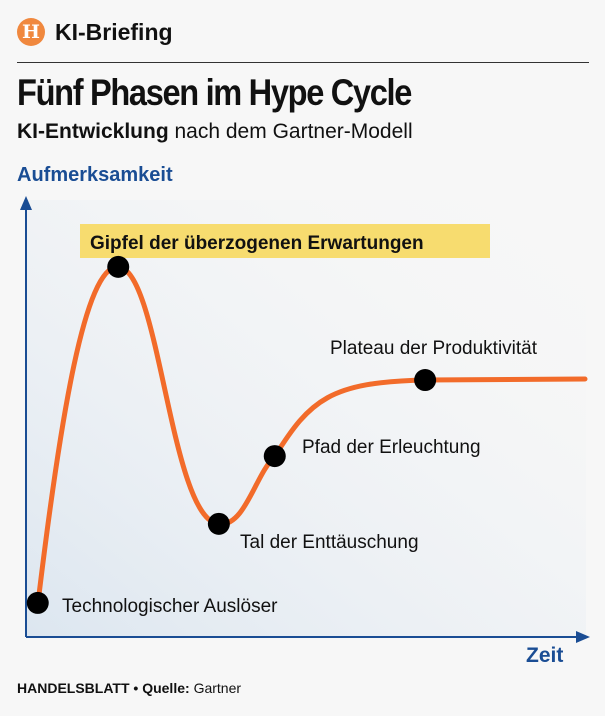  What do you see at coordinates (329, 542) in the screenshot?
I see `label-trough: Tal der Enttäuschung` at bounding box center [329, 542].